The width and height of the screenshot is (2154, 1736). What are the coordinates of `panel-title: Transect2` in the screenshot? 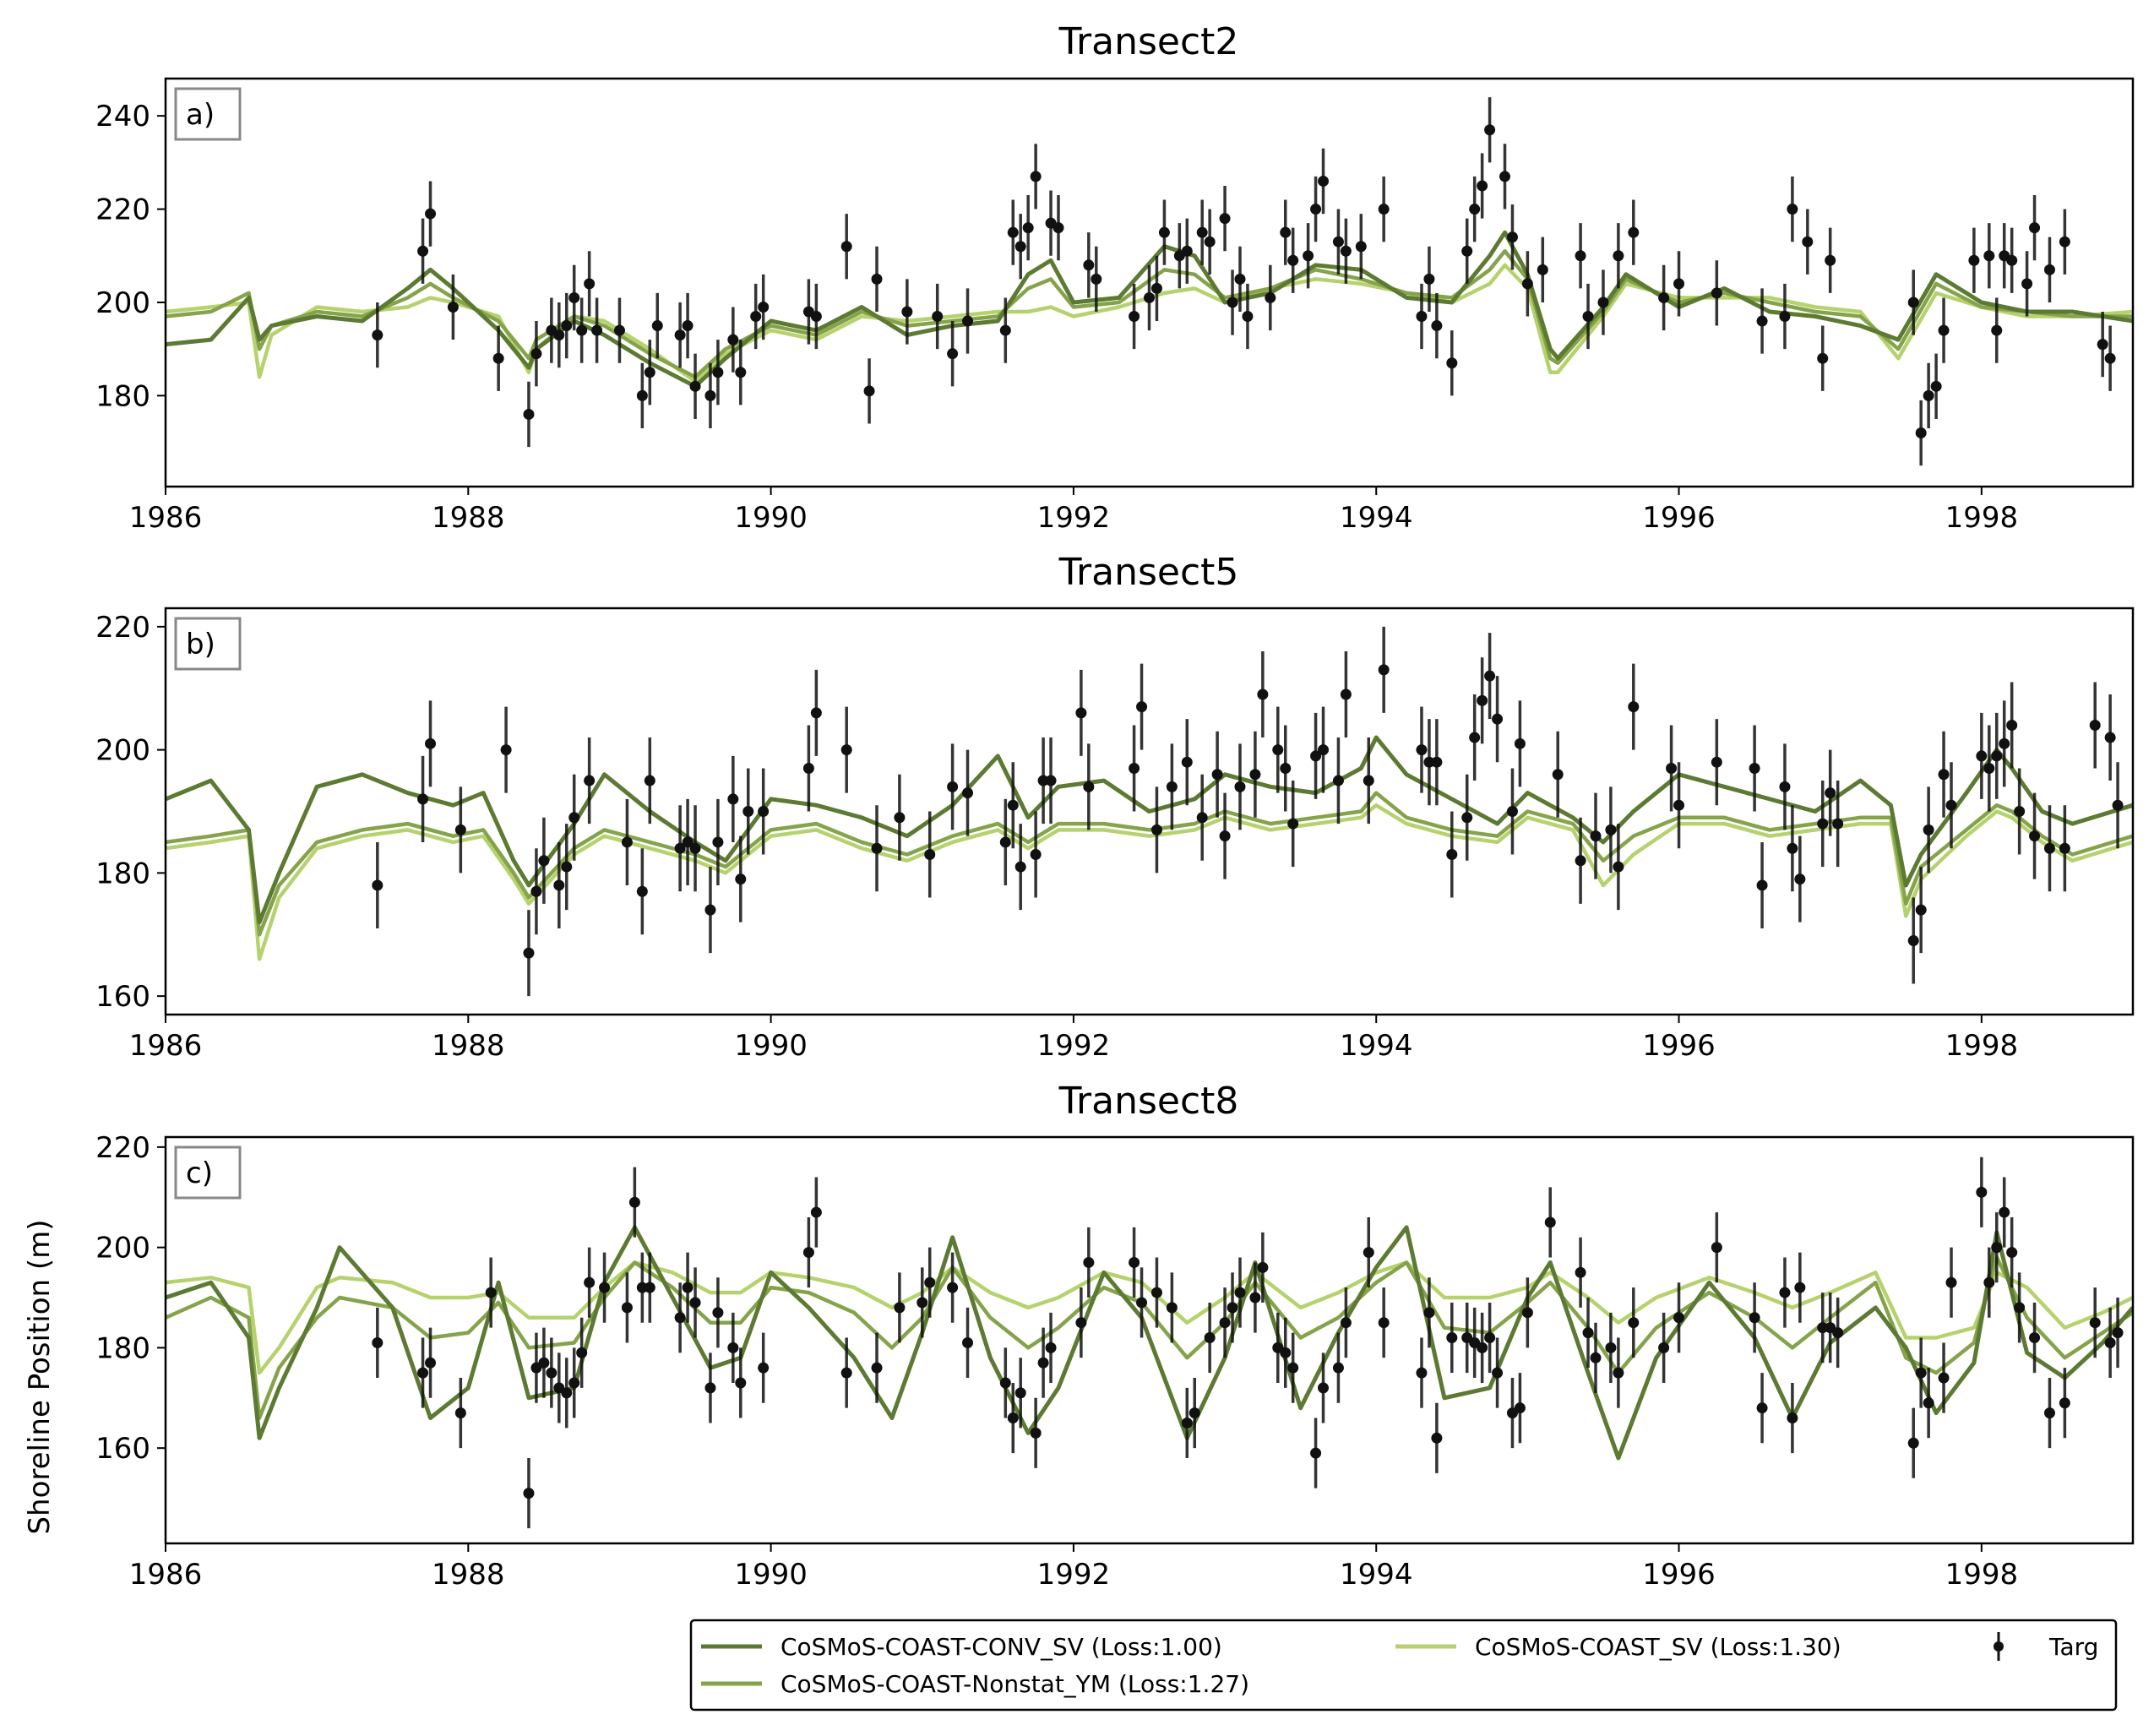 It's located at (1148, 41).